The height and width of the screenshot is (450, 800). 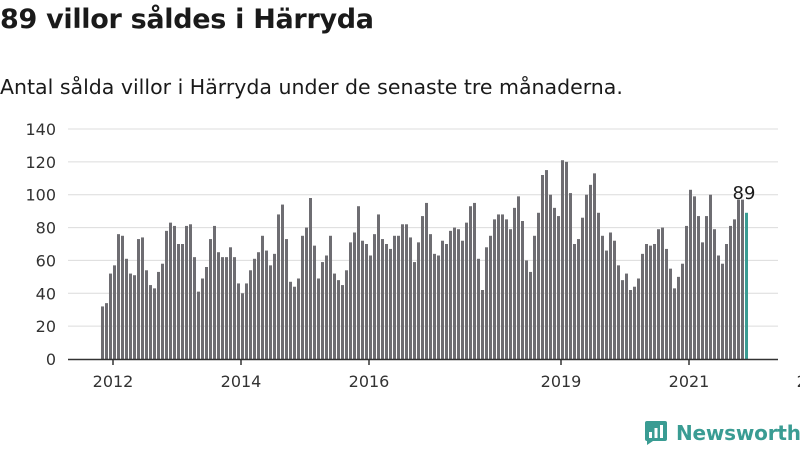 I want to click on y-tick-label: 0, so click(x=51, y=359).